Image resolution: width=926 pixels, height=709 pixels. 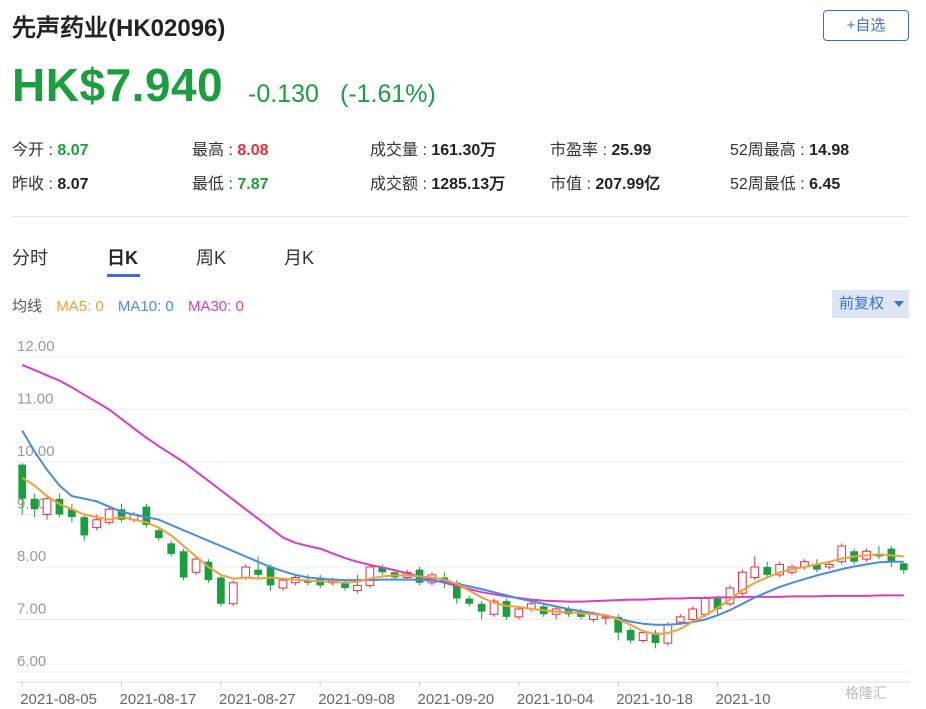 I want to click on x-tick-label: 2021-10-18, so click(x=654, y=699).